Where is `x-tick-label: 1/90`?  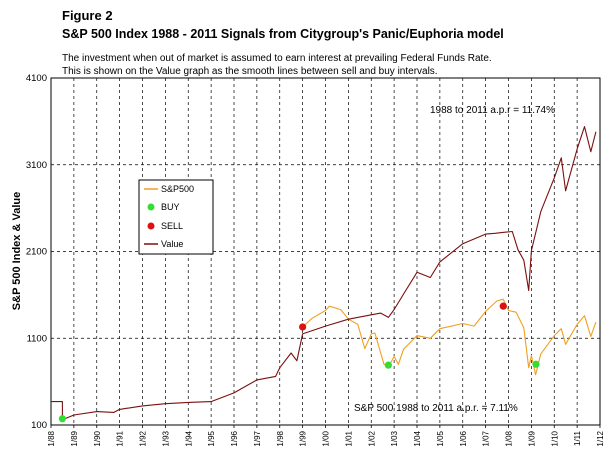
x-tick-label: 1/90 is located at coordinates (97, 438).